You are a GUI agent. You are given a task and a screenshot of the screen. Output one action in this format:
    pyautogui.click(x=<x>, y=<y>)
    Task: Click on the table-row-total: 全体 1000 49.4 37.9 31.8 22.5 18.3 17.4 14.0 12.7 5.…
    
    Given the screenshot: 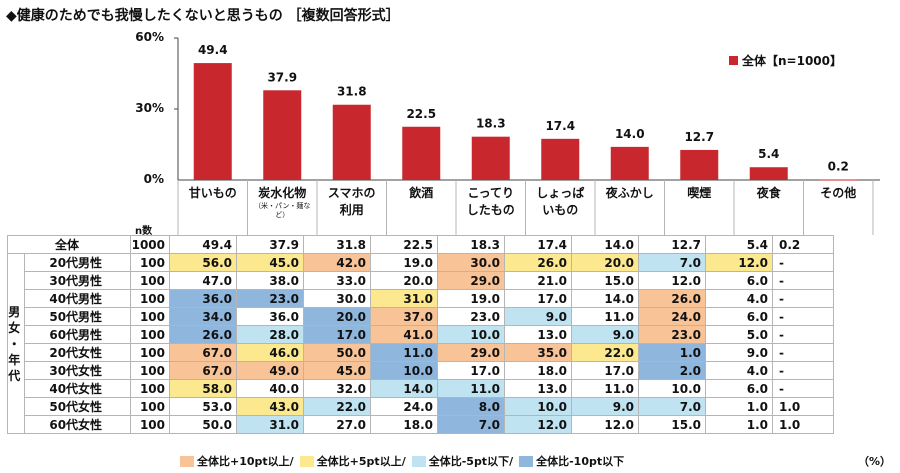 What is the action you would take?
    pyautogui.click(x=420, y=244)
    